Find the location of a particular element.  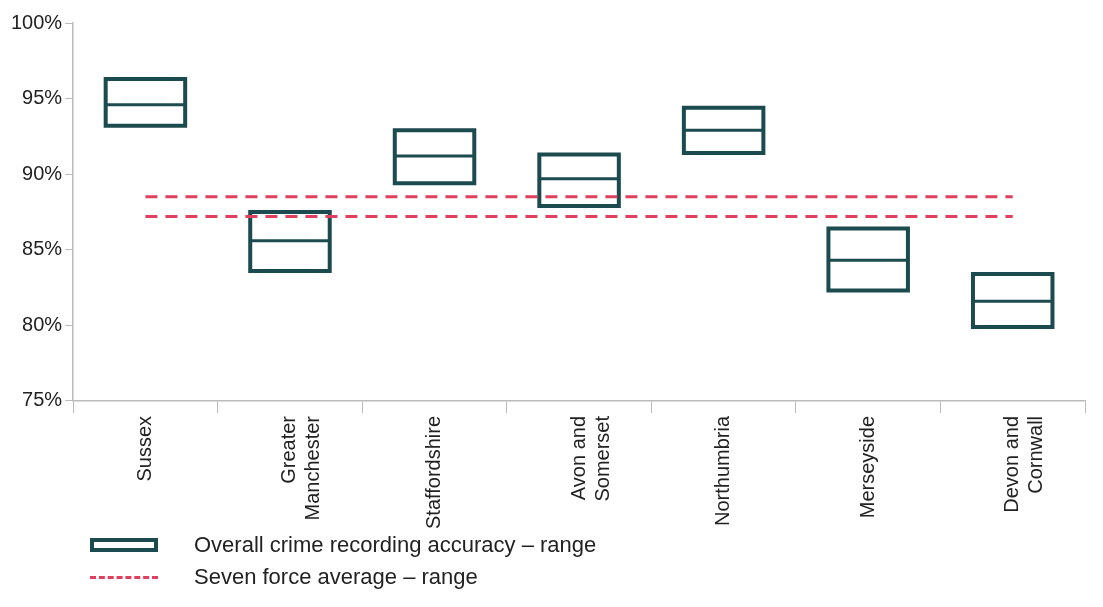

x-tick-label: Northumbria is located at coordinates (722, 471).